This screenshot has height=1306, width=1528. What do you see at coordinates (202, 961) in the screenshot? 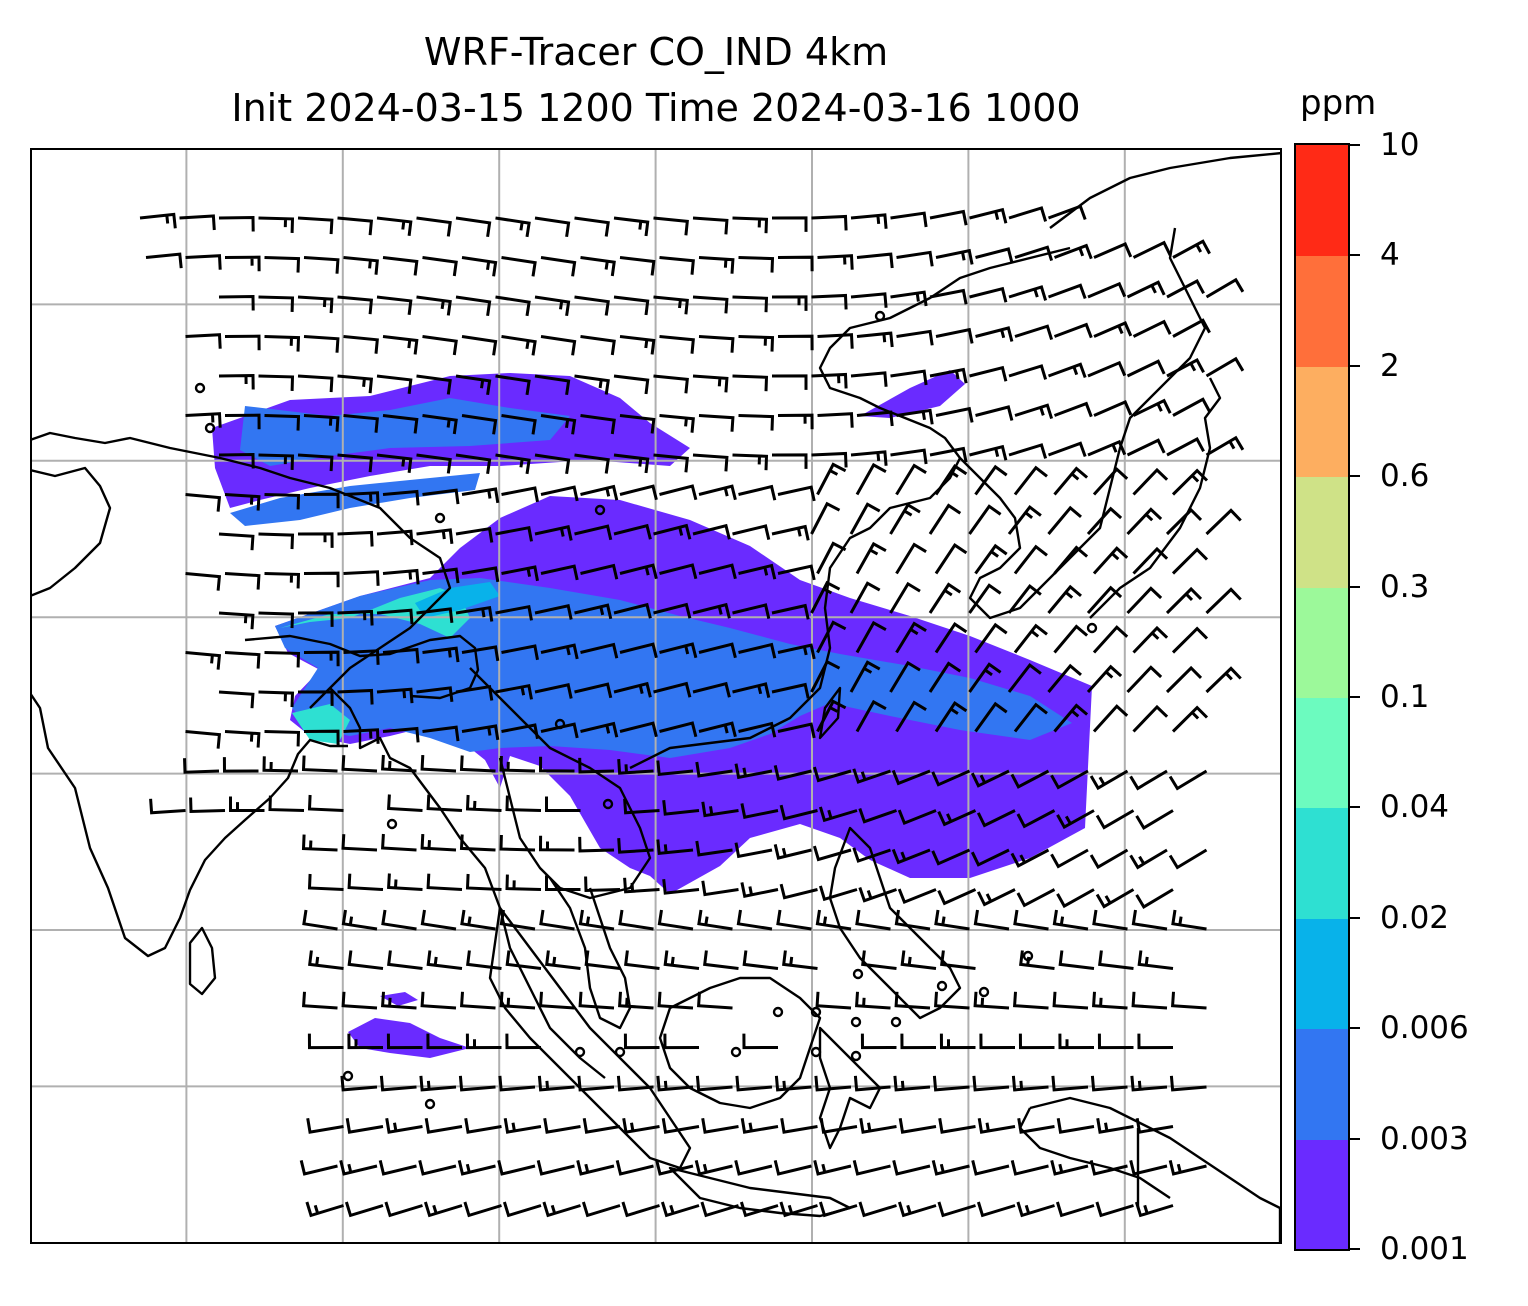
I see `coastline-sri-lanka` at bounding box center [202, 961].